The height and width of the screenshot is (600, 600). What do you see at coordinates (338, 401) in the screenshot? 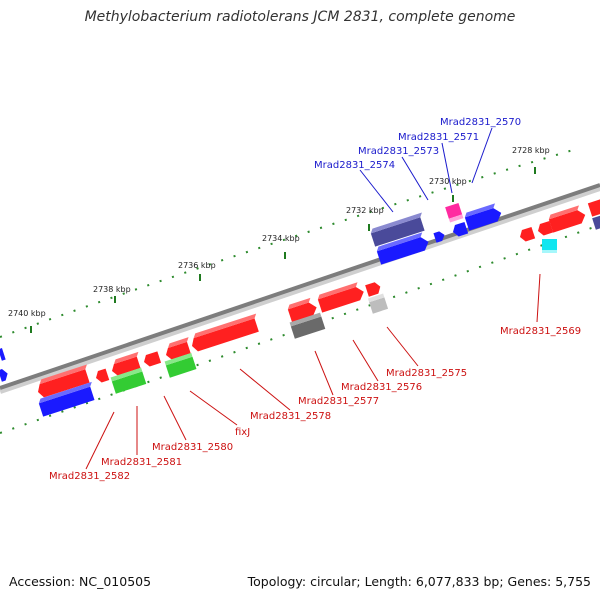
I see `gene-label-mrad2831-2577: Mrad2831_2577` at bounding box center [338, 401].